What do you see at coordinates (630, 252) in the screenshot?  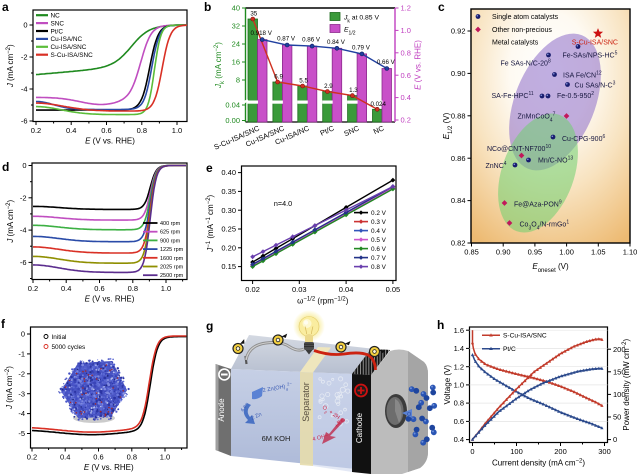 I see `svg-text: 1.10` at bounding box center [630, 252].